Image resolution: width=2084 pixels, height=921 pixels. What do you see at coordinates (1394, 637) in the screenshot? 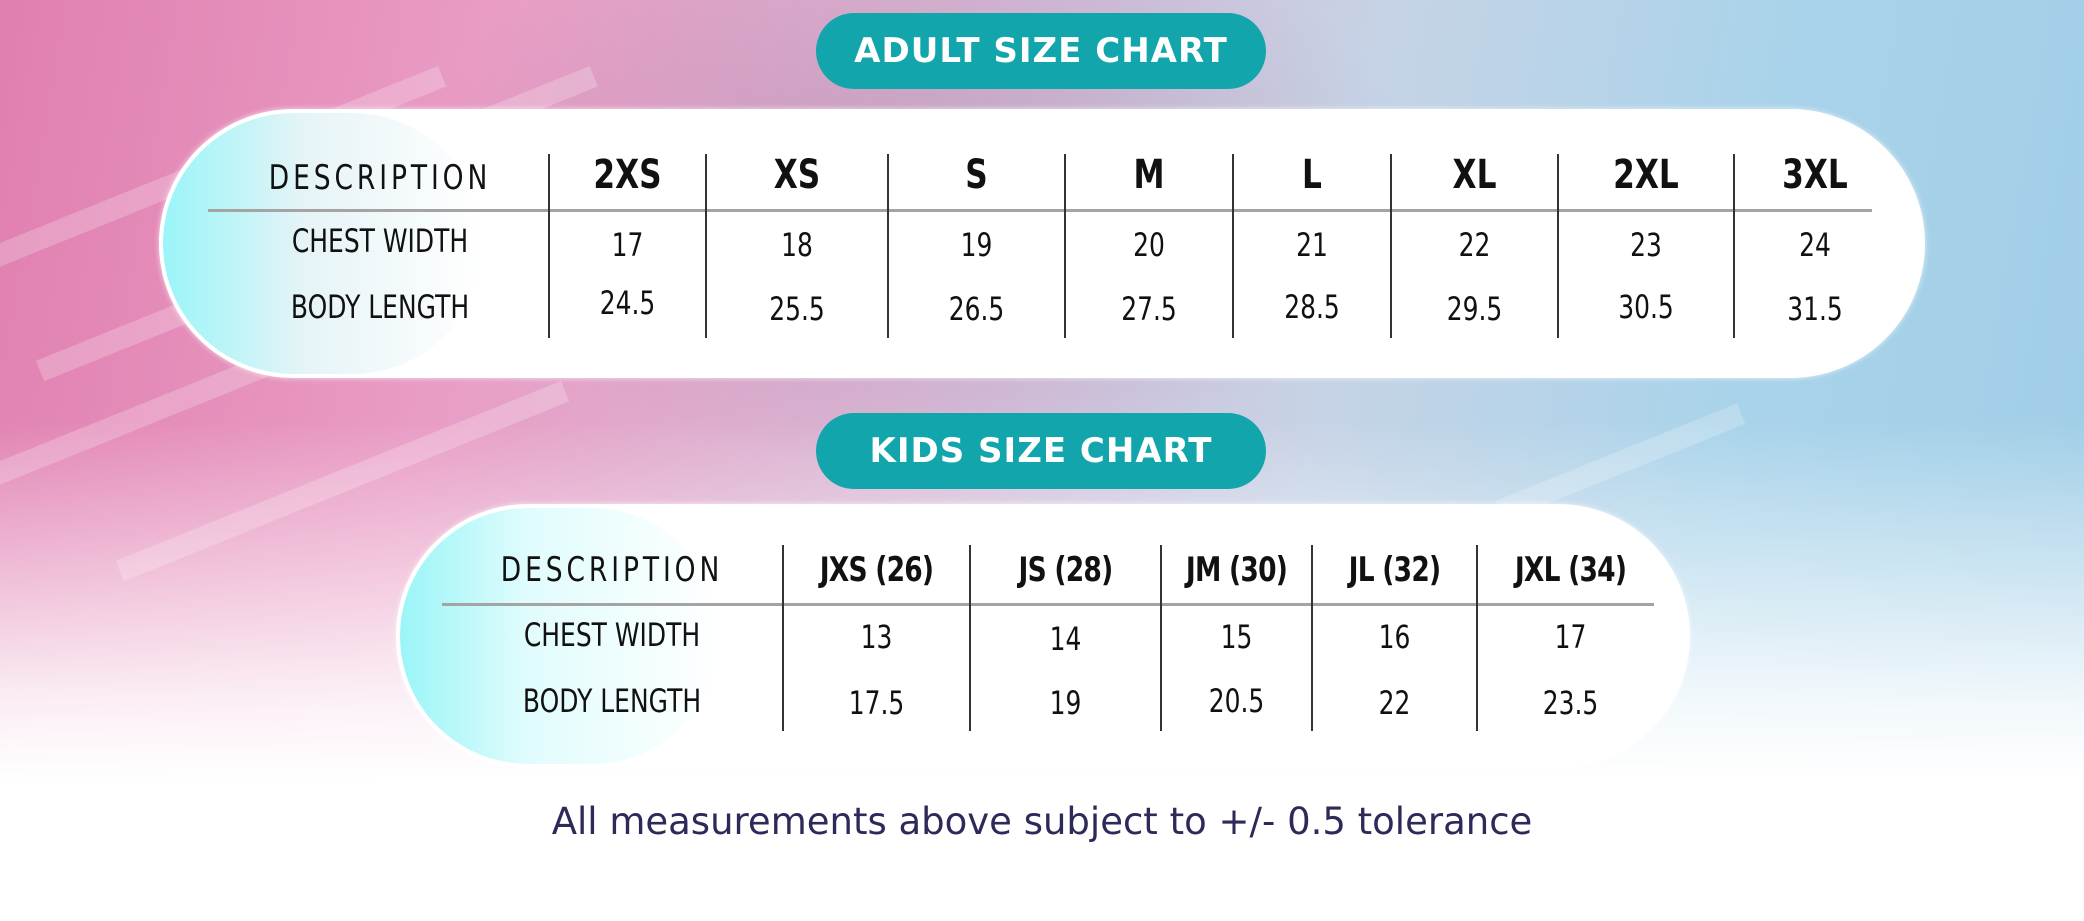
I see `kids-chest-value: 16` at bounding box center [1394, 637].